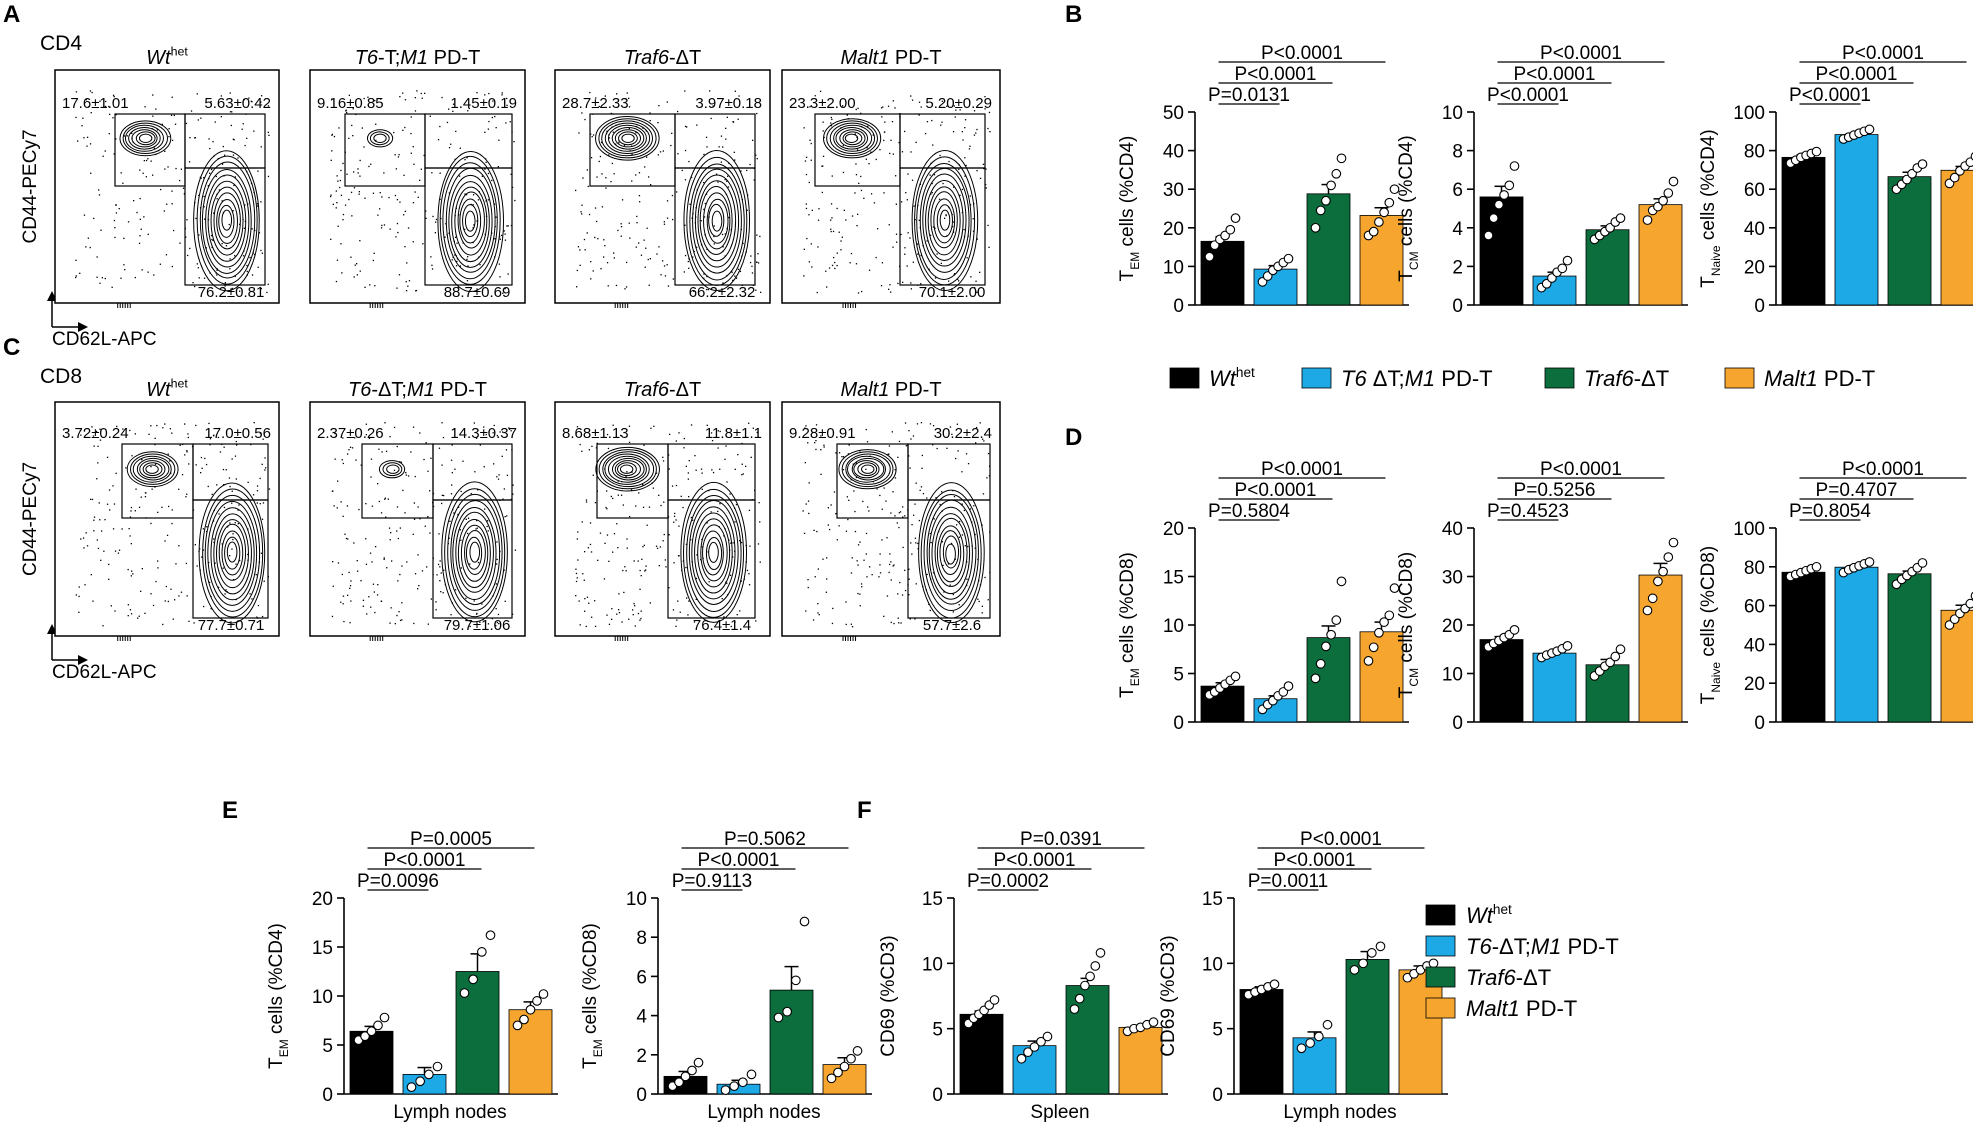  I want to click on legend-entry-wt: Wthet, so click(1212, 378).